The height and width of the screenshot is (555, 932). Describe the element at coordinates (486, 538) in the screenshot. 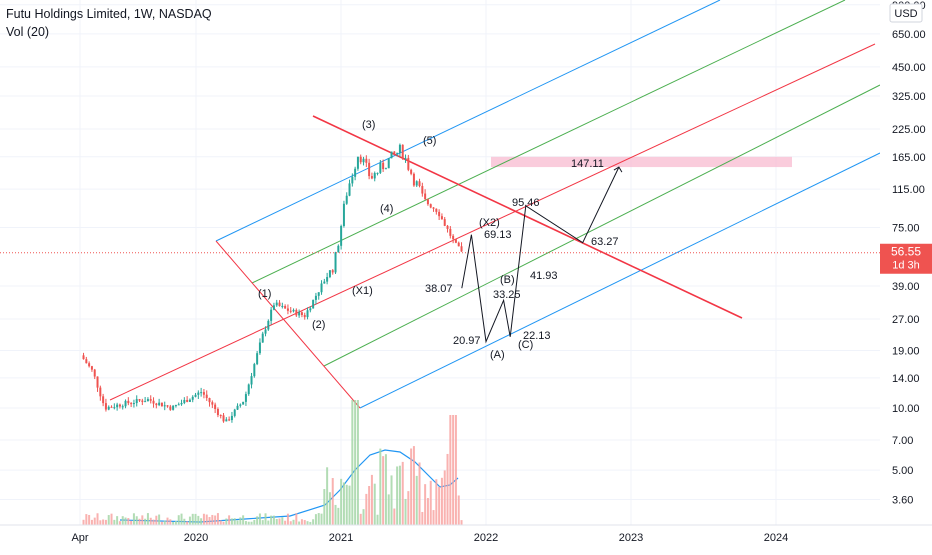

I see `x-tick-label: 2022` at that location.